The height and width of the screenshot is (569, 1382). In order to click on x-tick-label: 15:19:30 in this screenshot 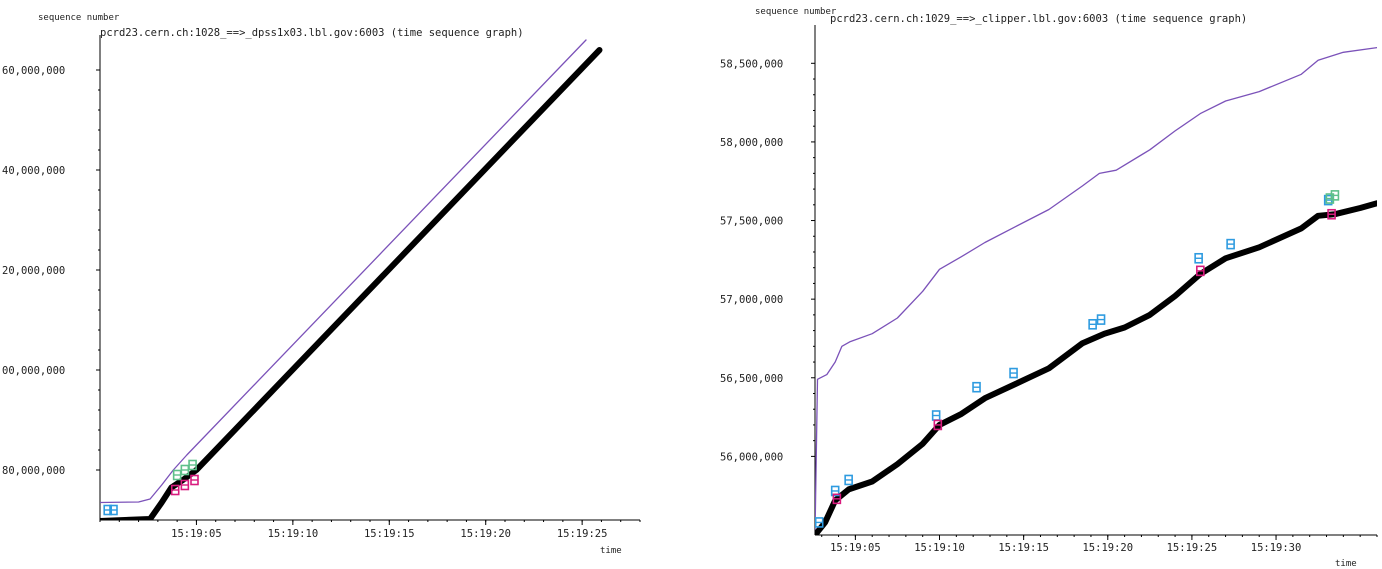, I will do `click(1276, 548)`.